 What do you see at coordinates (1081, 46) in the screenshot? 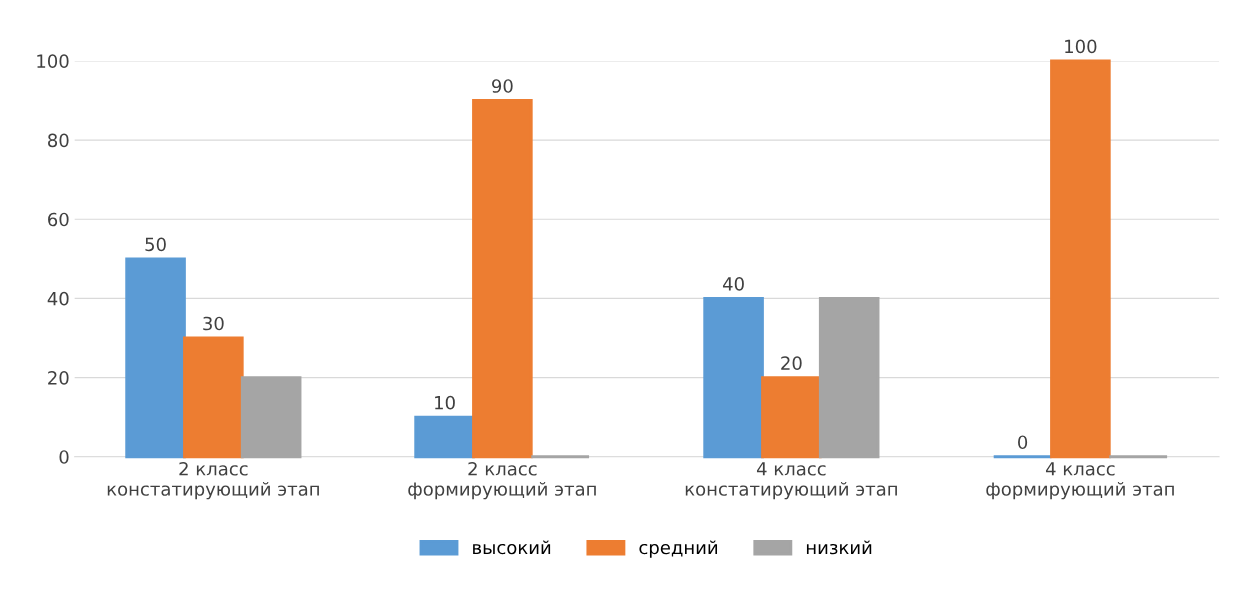
I see `data-label: 100` at bounding box center [1081, 46].